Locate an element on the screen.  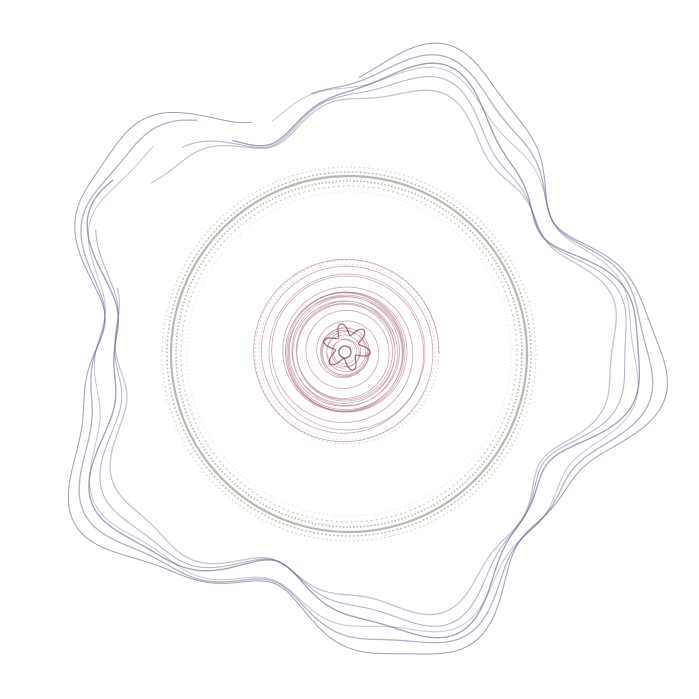
center-dot is located at coordinates (345, 352).